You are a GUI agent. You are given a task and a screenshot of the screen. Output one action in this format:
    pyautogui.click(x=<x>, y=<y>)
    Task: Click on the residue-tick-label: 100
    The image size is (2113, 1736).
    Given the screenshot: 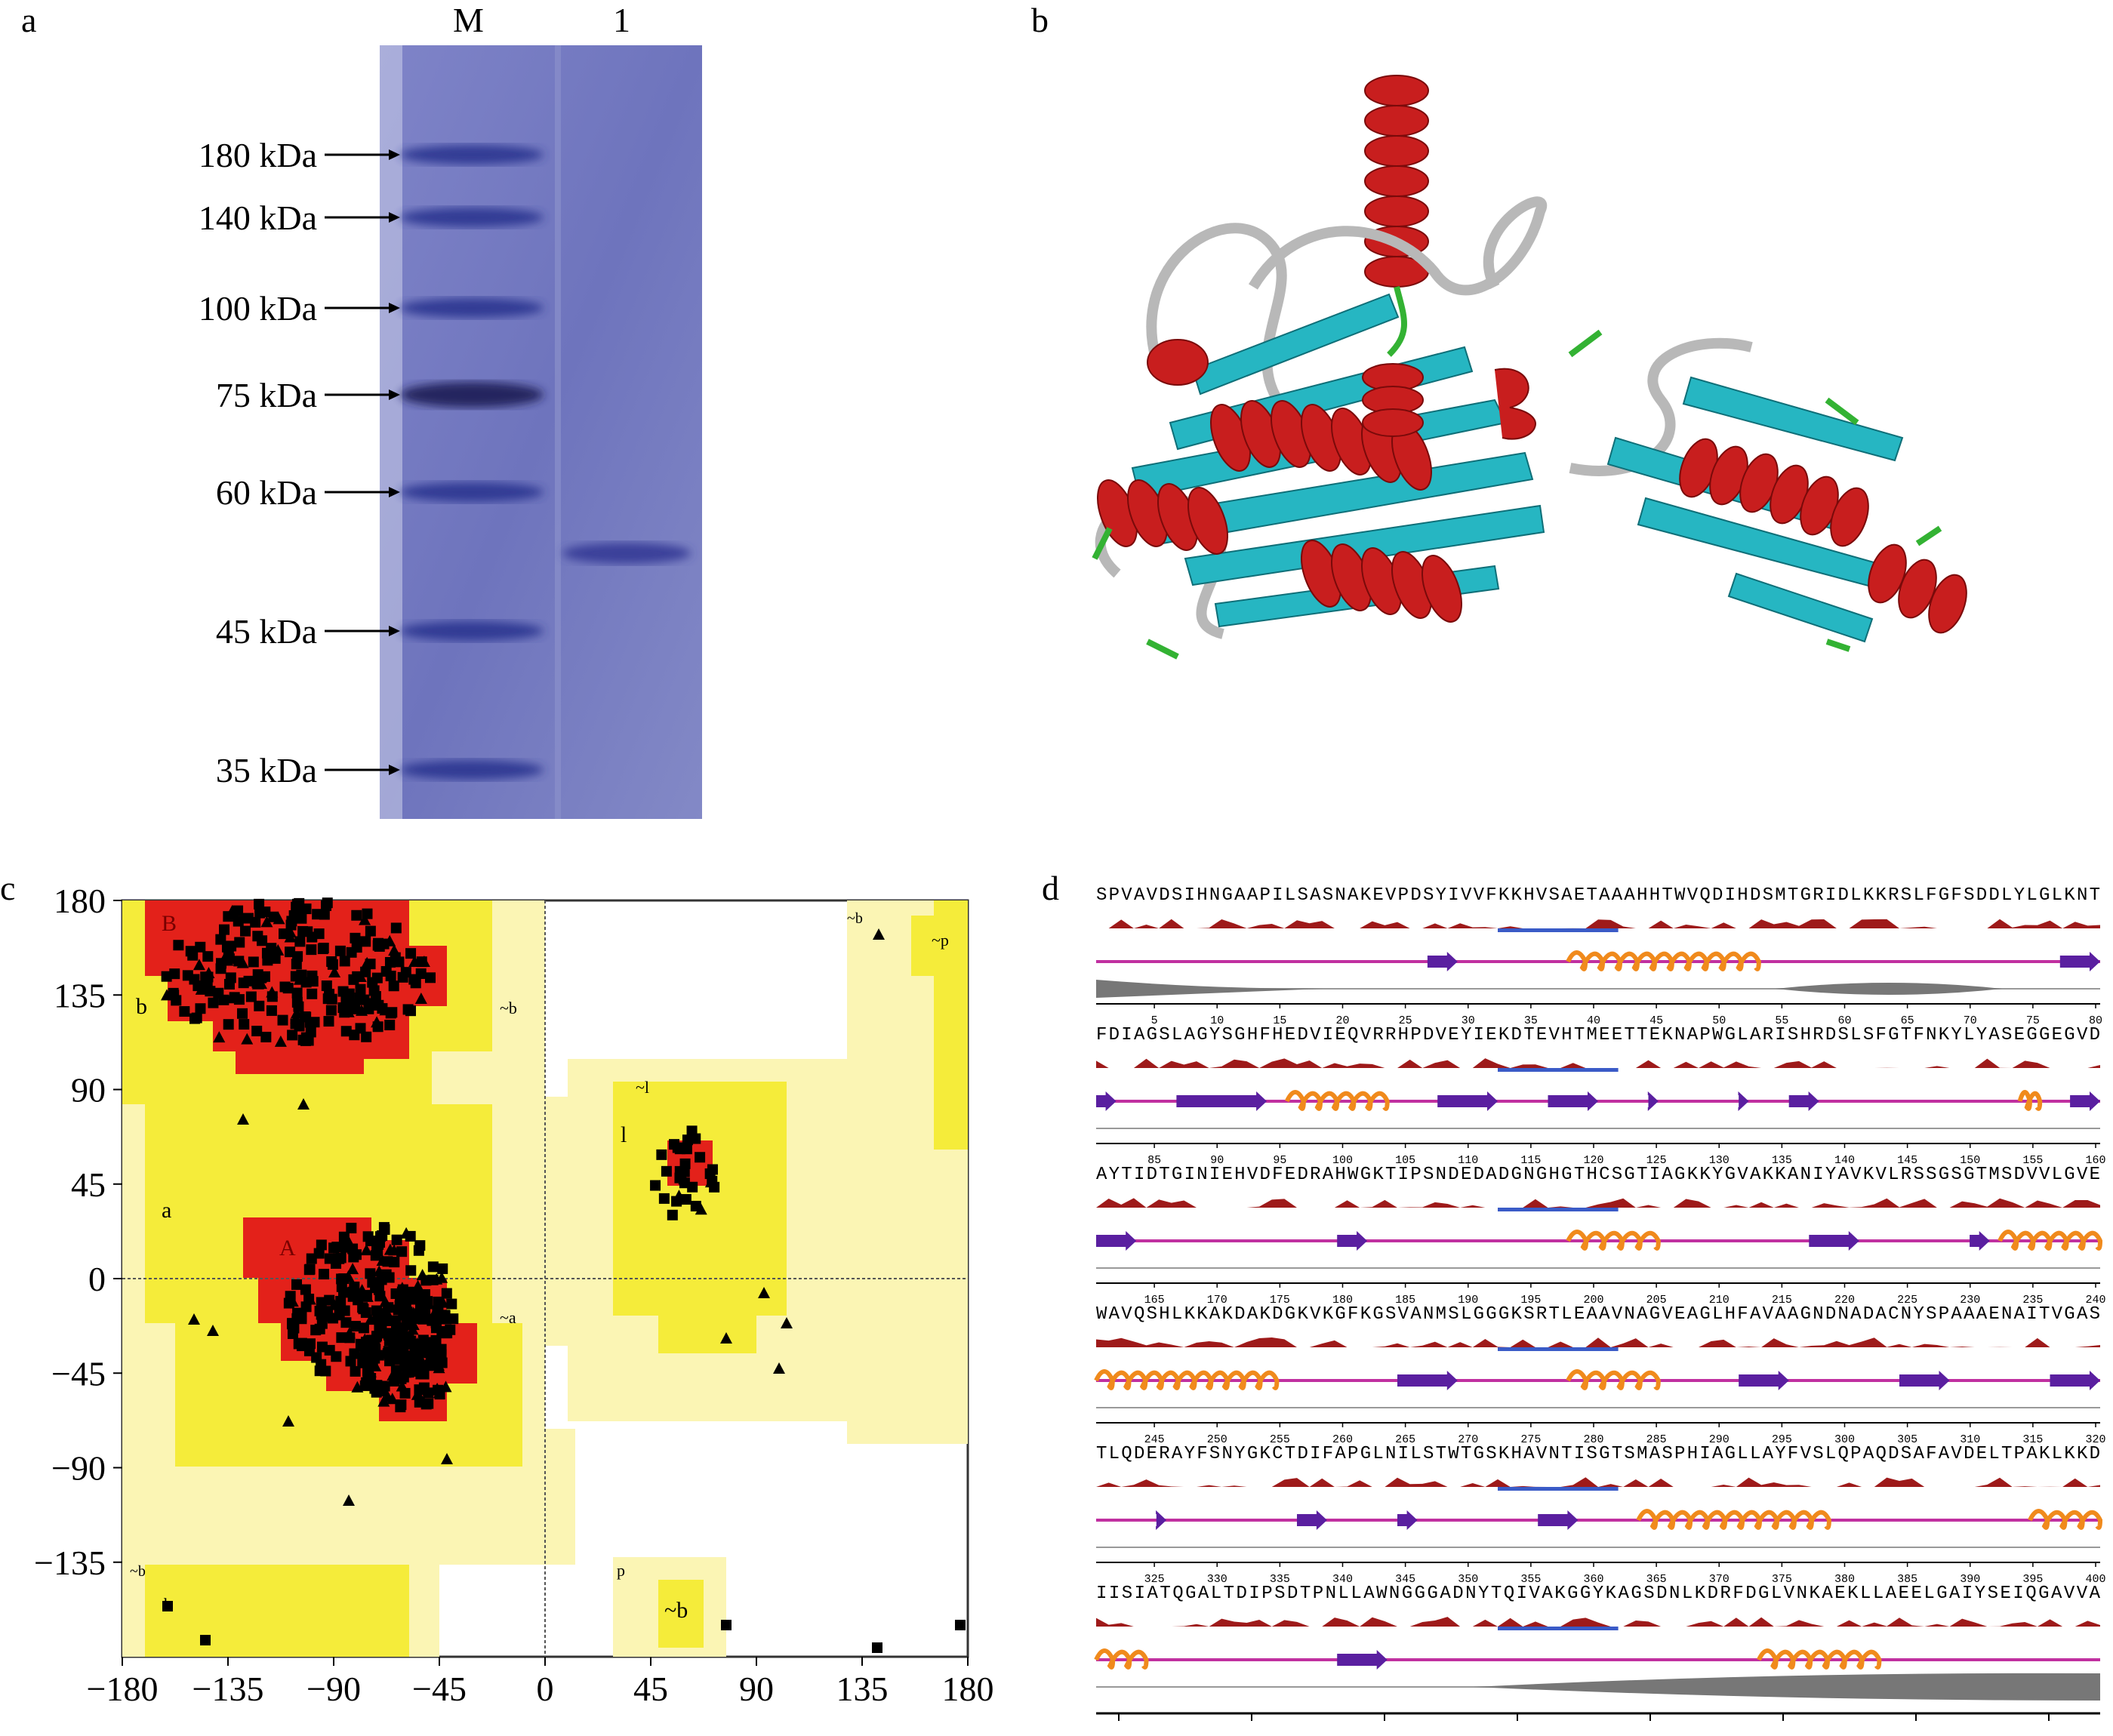 What is the action you would take?
    pyautogui.click(x=1342, y=1160)
    